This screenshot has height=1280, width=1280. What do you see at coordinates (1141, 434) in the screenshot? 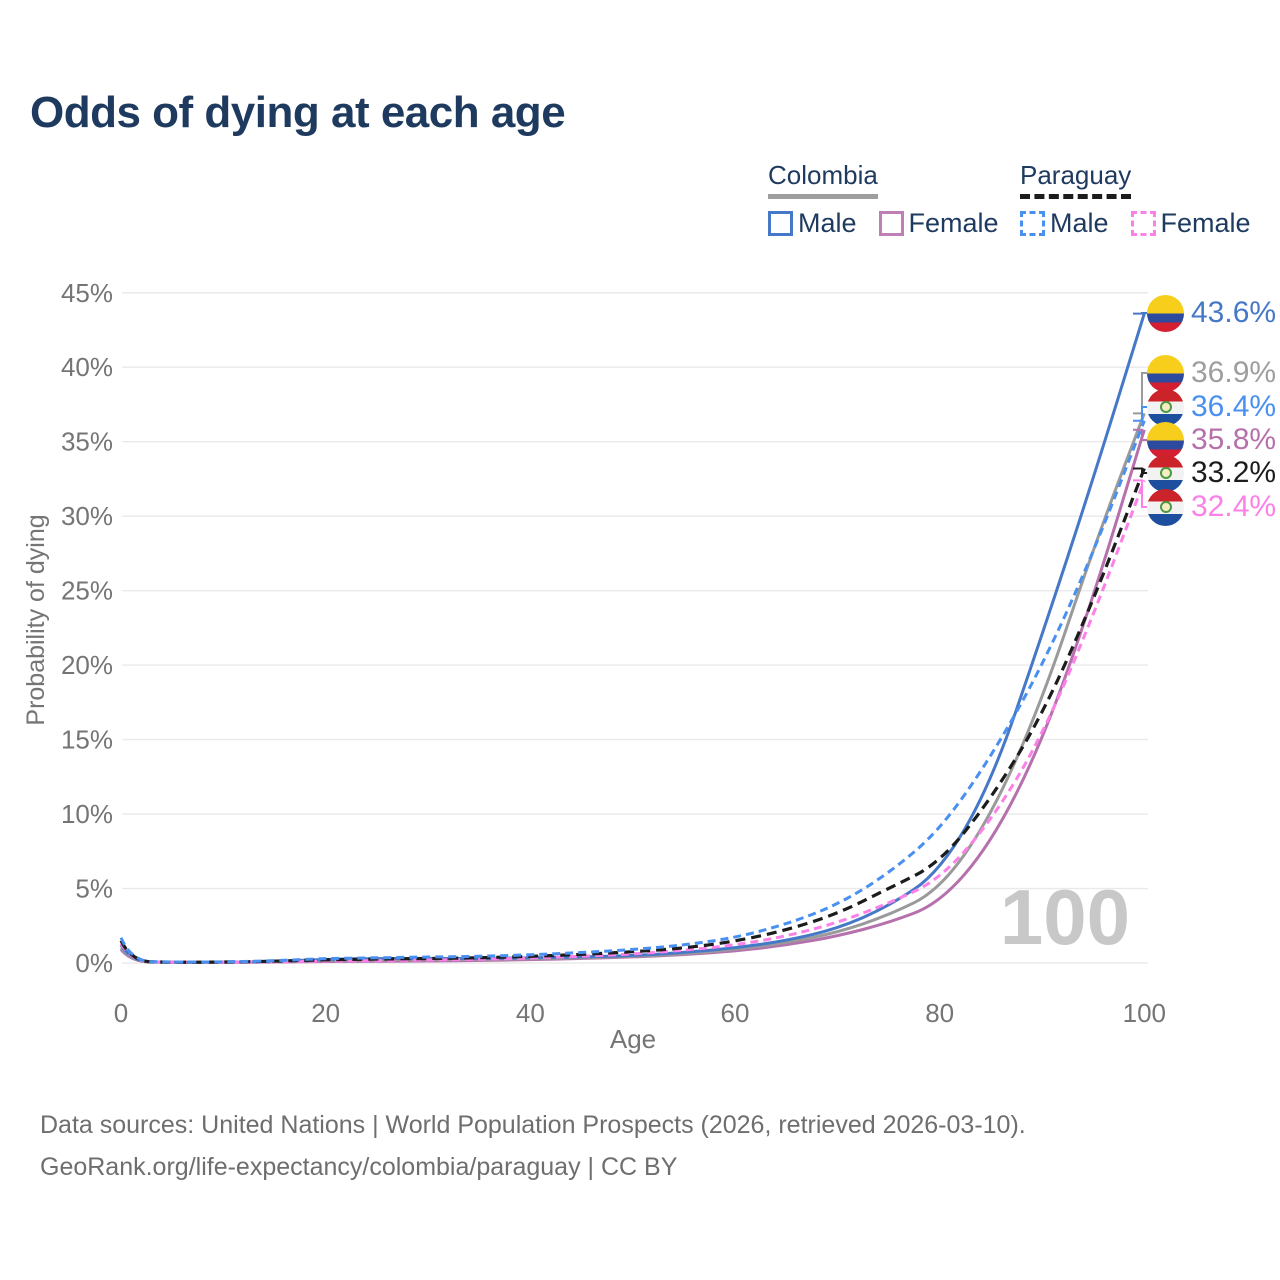
I see `leader-line-colombia-female` at bounding box center [1141, 434].